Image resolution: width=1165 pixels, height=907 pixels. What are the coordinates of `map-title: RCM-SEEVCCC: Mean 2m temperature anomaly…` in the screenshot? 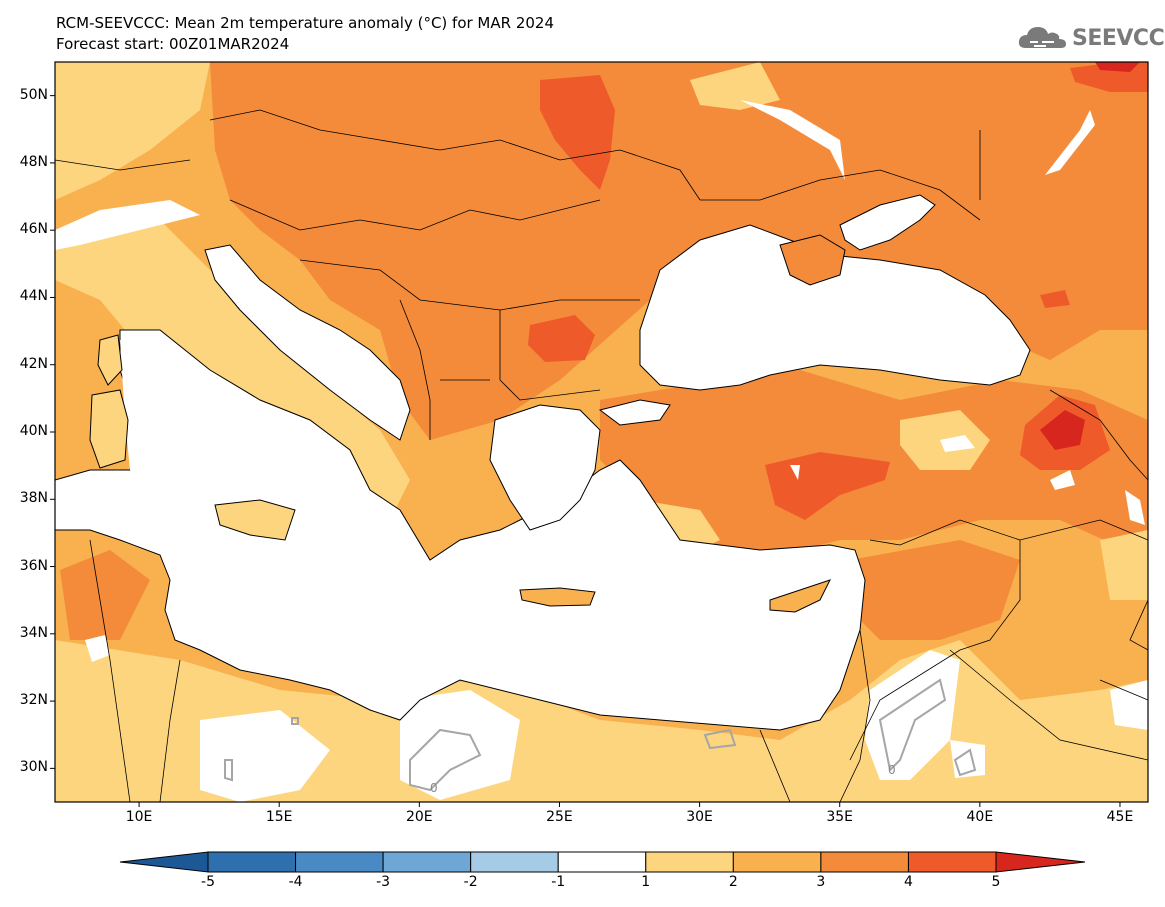 It's located at (305, 23).